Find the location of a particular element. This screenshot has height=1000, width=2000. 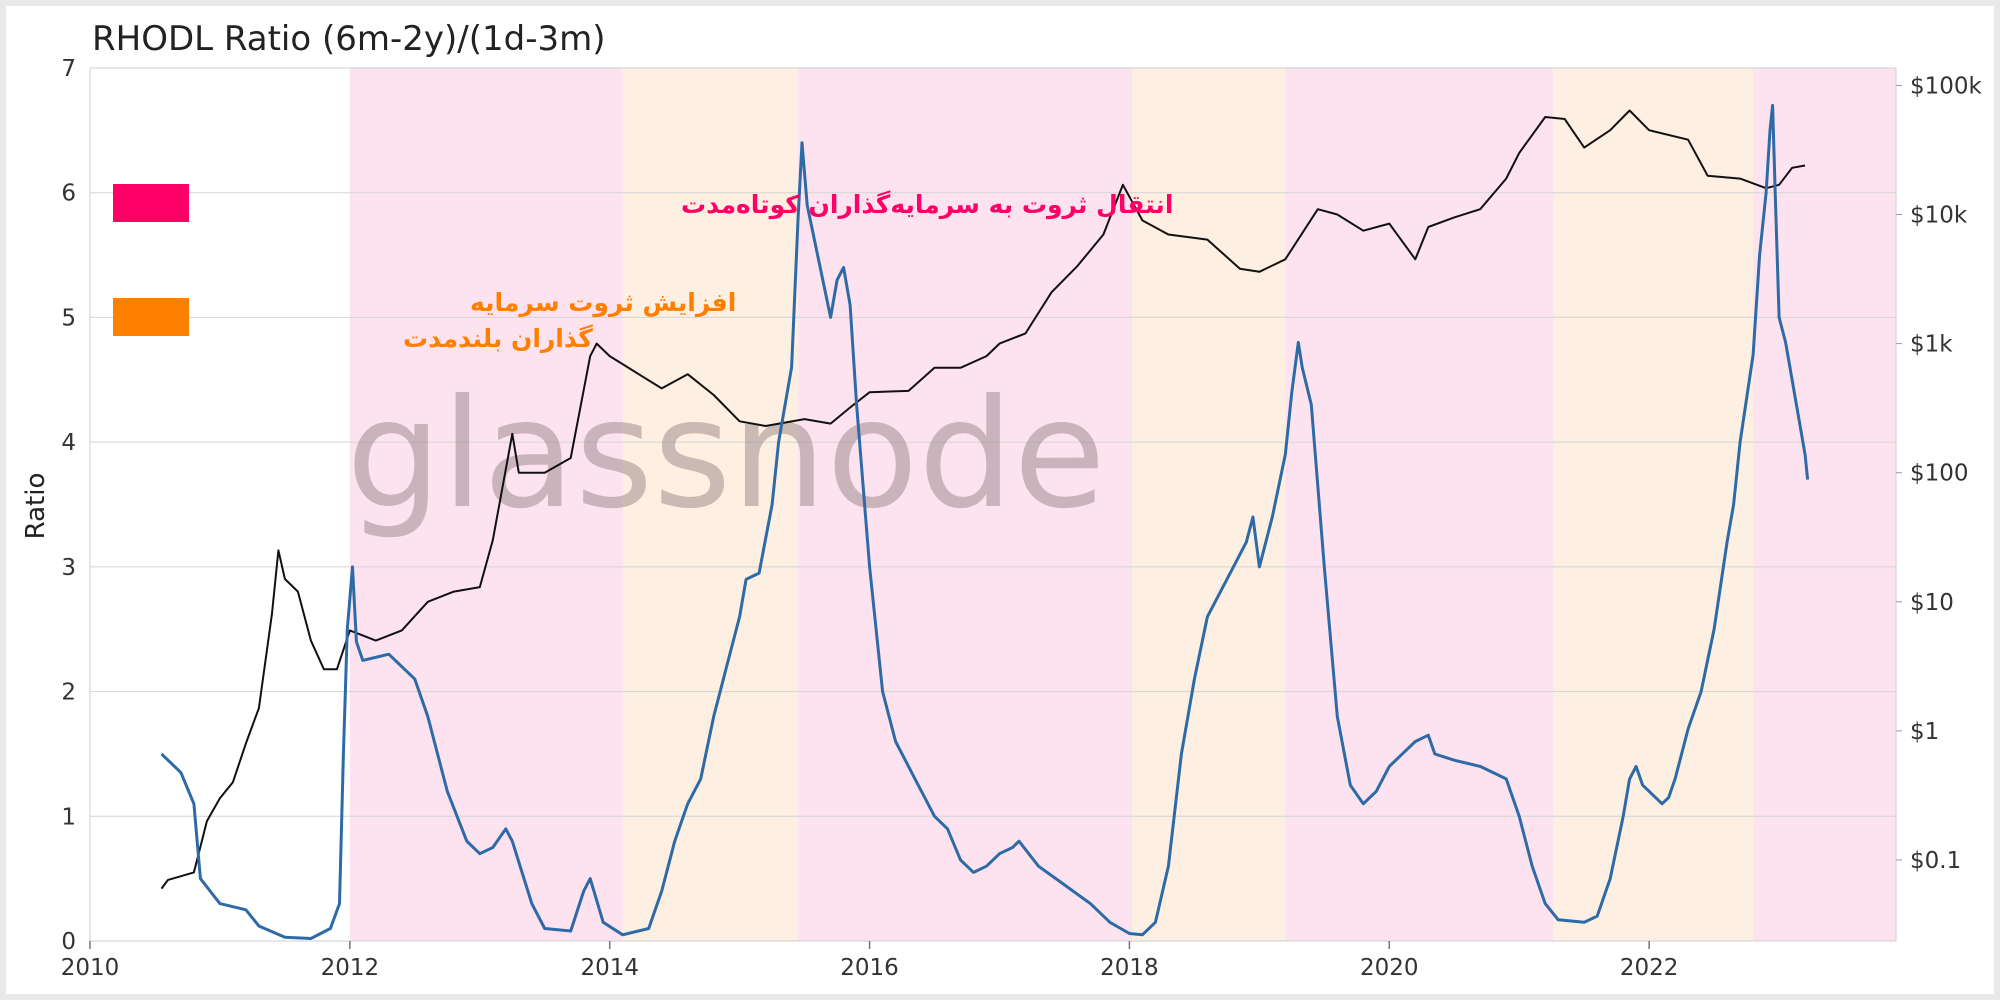

right-tick-label-4: $1k is located at coordinates (1931, 345).